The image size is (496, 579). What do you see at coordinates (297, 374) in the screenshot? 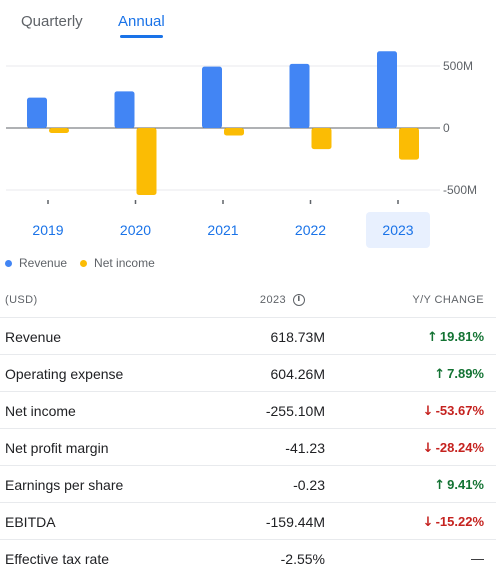
I see `row-value: 604.26M` at bounding box center [297, 374].